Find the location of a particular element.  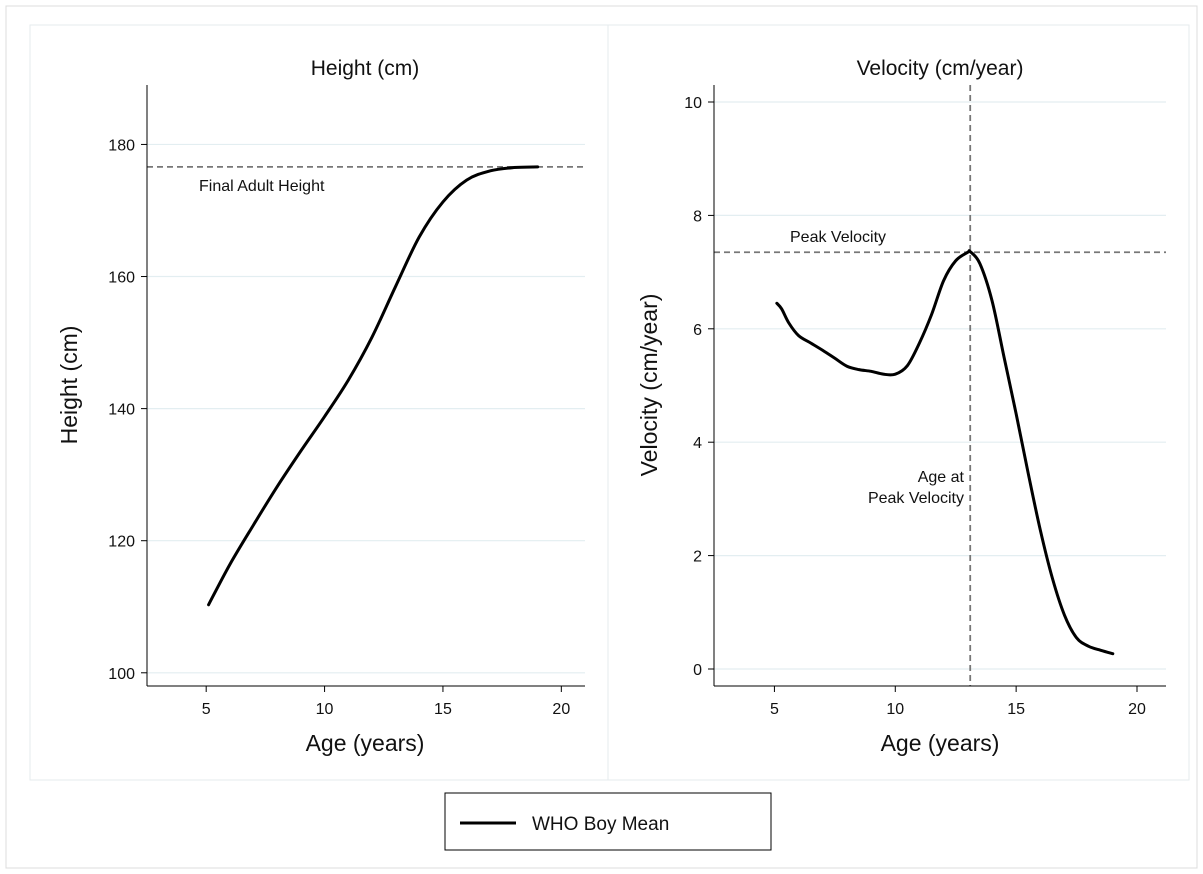

height-x-tick-label: 10 is located at coordinates (325, 709).